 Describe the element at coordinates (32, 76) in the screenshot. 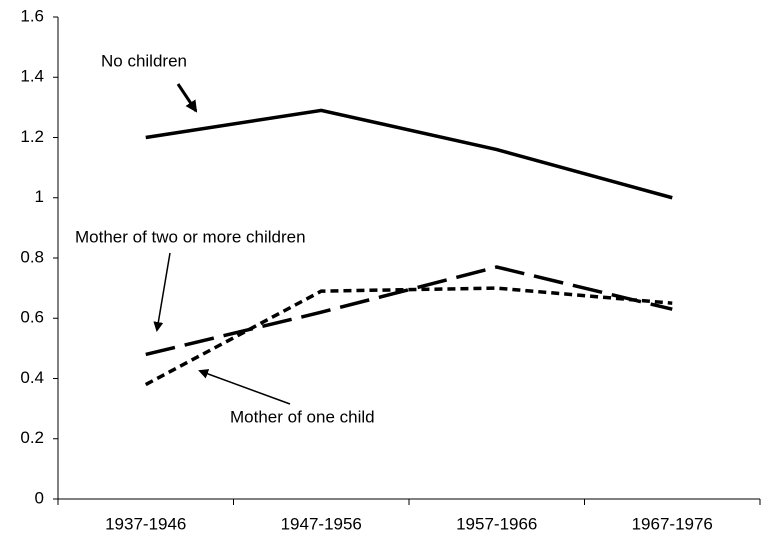

I see `y-tick-label: 1.4` at that location.